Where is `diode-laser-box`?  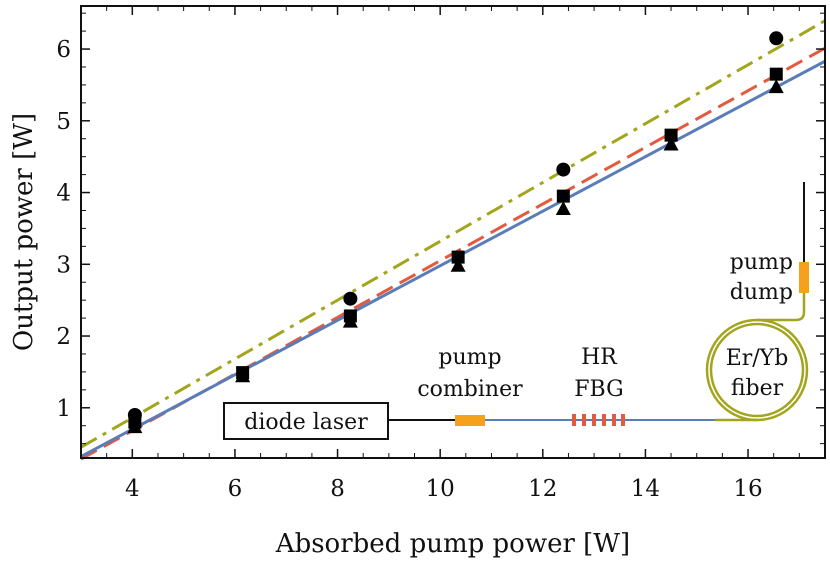 diode-laser-box is located at coordinates (306, 421).